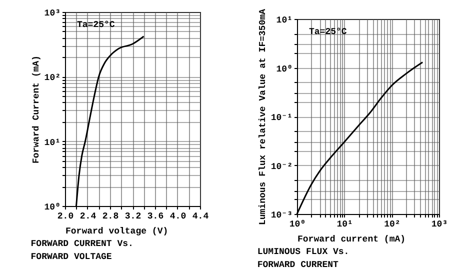  What do you see at coordinates (303, 258) in the screenshot?
I see `text: LUMINOUS FLUX Vs. FORWARD CURRENT` at bounding box center [303, 258].